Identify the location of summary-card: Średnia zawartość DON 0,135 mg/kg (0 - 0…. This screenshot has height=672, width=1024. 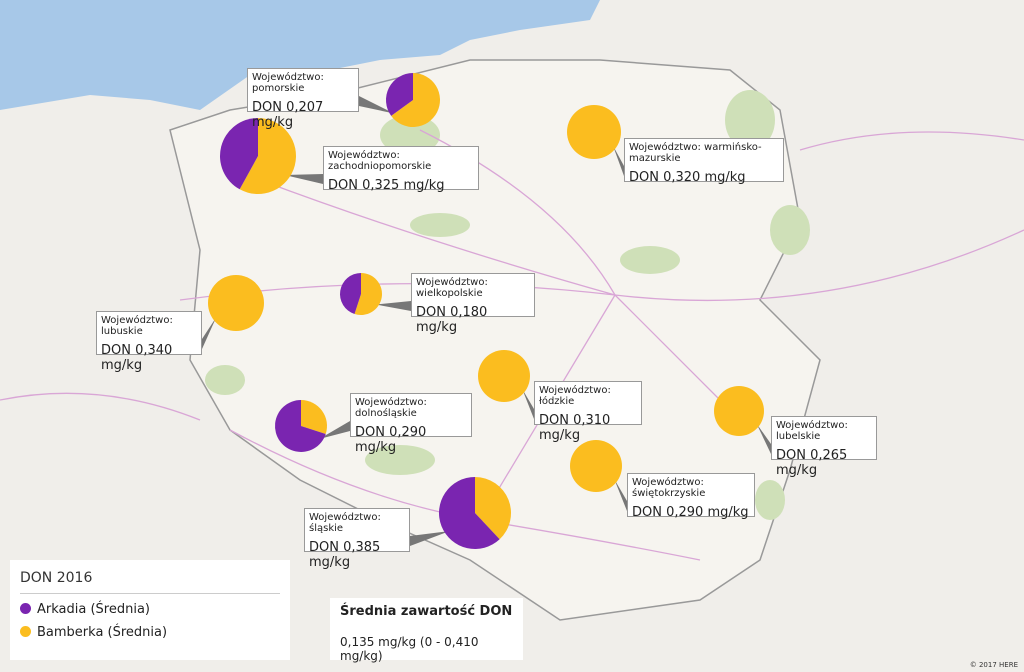
(426, 630).